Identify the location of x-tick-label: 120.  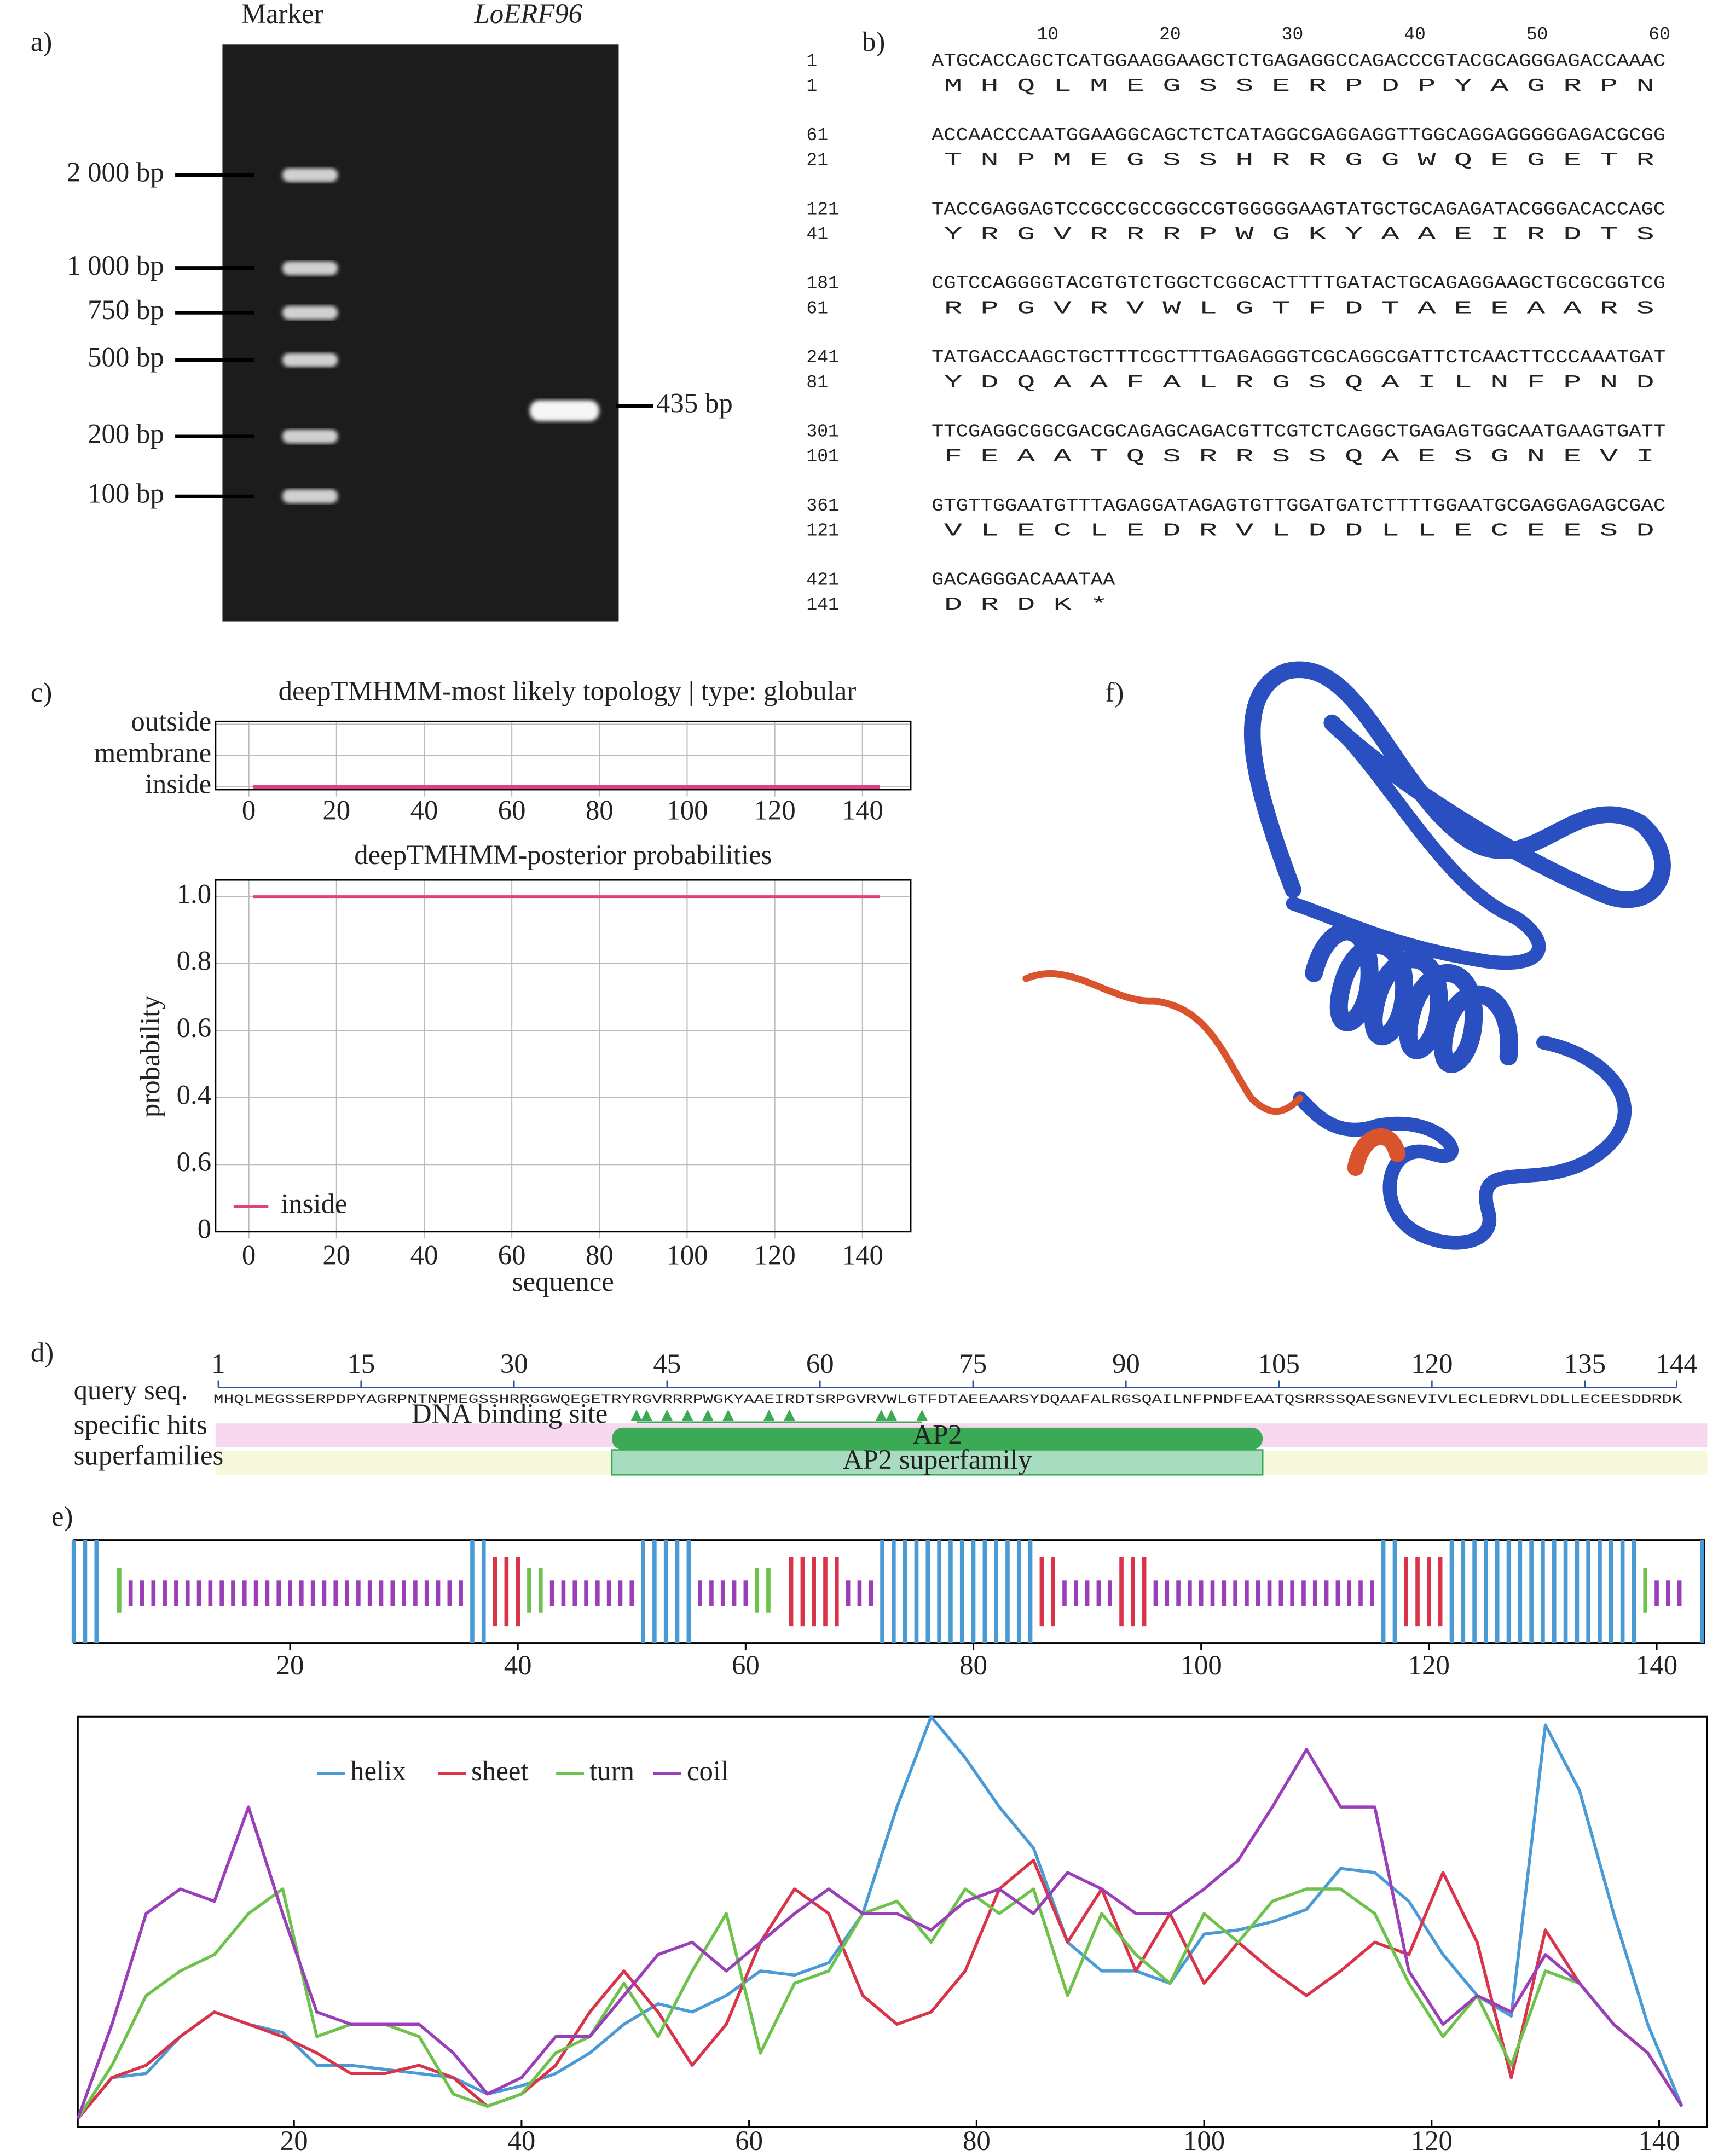
(1429, 1665).